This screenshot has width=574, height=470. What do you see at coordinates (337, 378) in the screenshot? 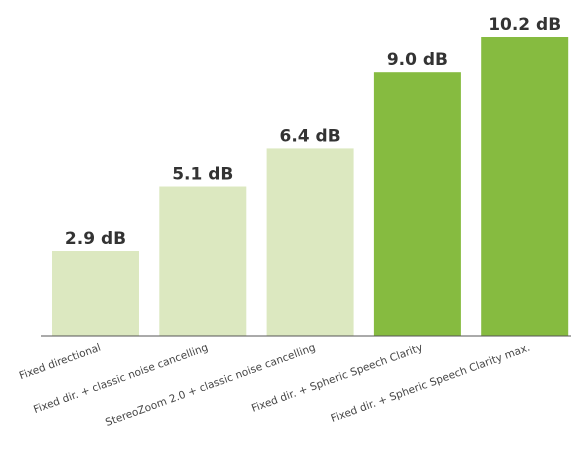
I see `category-label-4: Fixed dir. + Spheric Speech Clarity` at bounding box center [337, 378].